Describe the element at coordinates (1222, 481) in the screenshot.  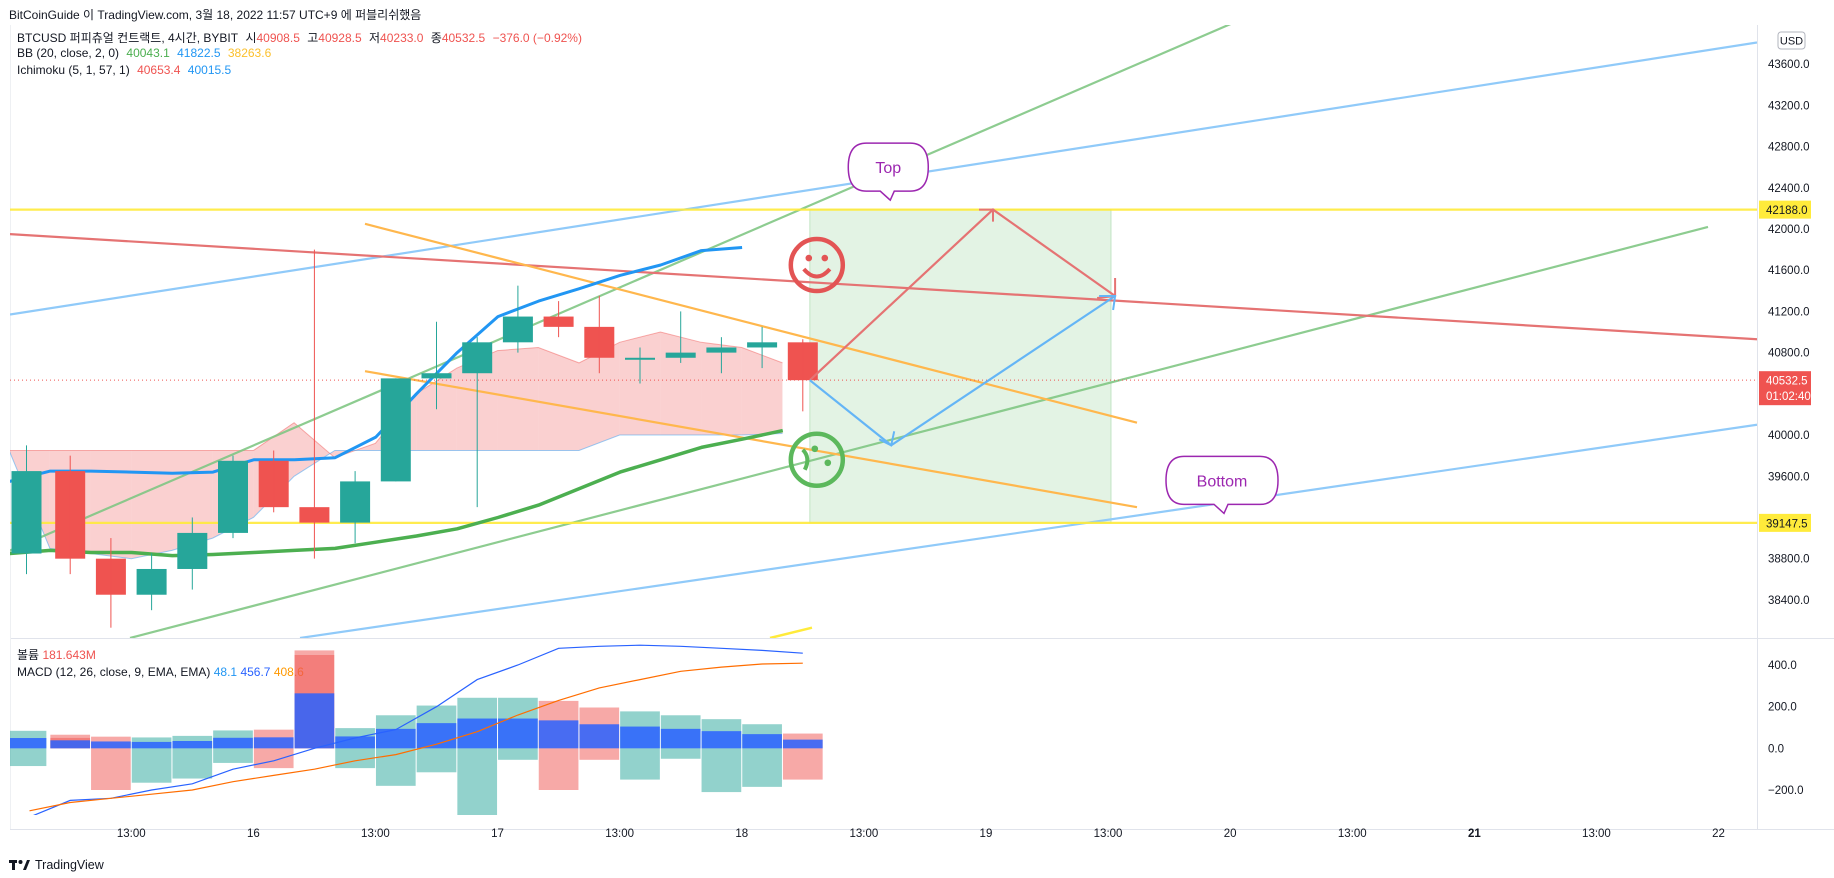
I see `speech-bubble-label: Bottom` at that location.